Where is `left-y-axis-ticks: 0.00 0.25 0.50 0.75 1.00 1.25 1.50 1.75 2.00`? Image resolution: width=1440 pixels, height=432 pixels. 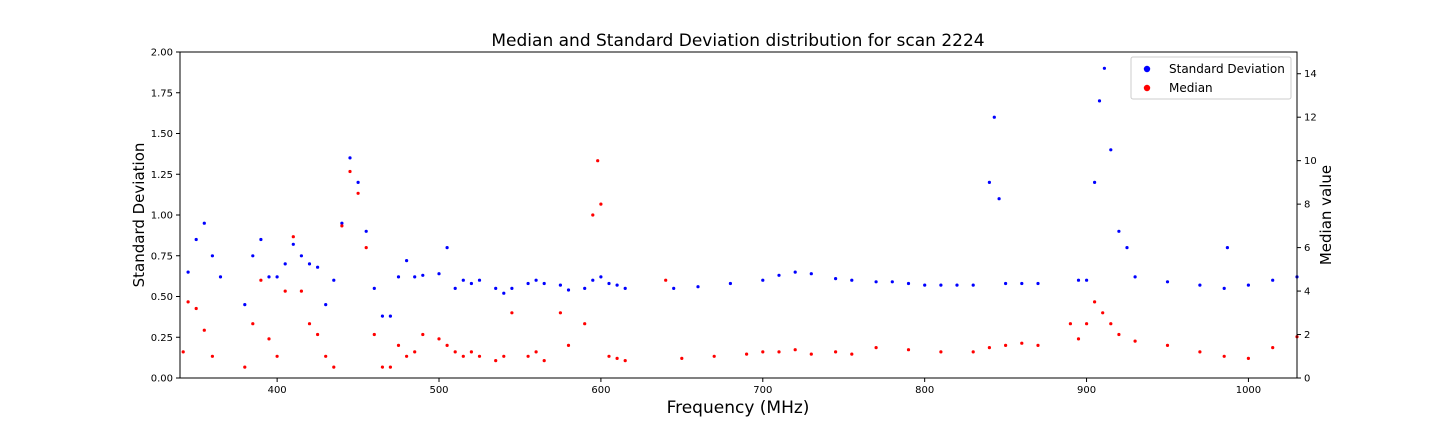
left-y-axis-ticks: 0.00 0.25 0.50 0.75 1.00 1.25 1.50 1.75 2.00 is located at coordinates (165, 216).